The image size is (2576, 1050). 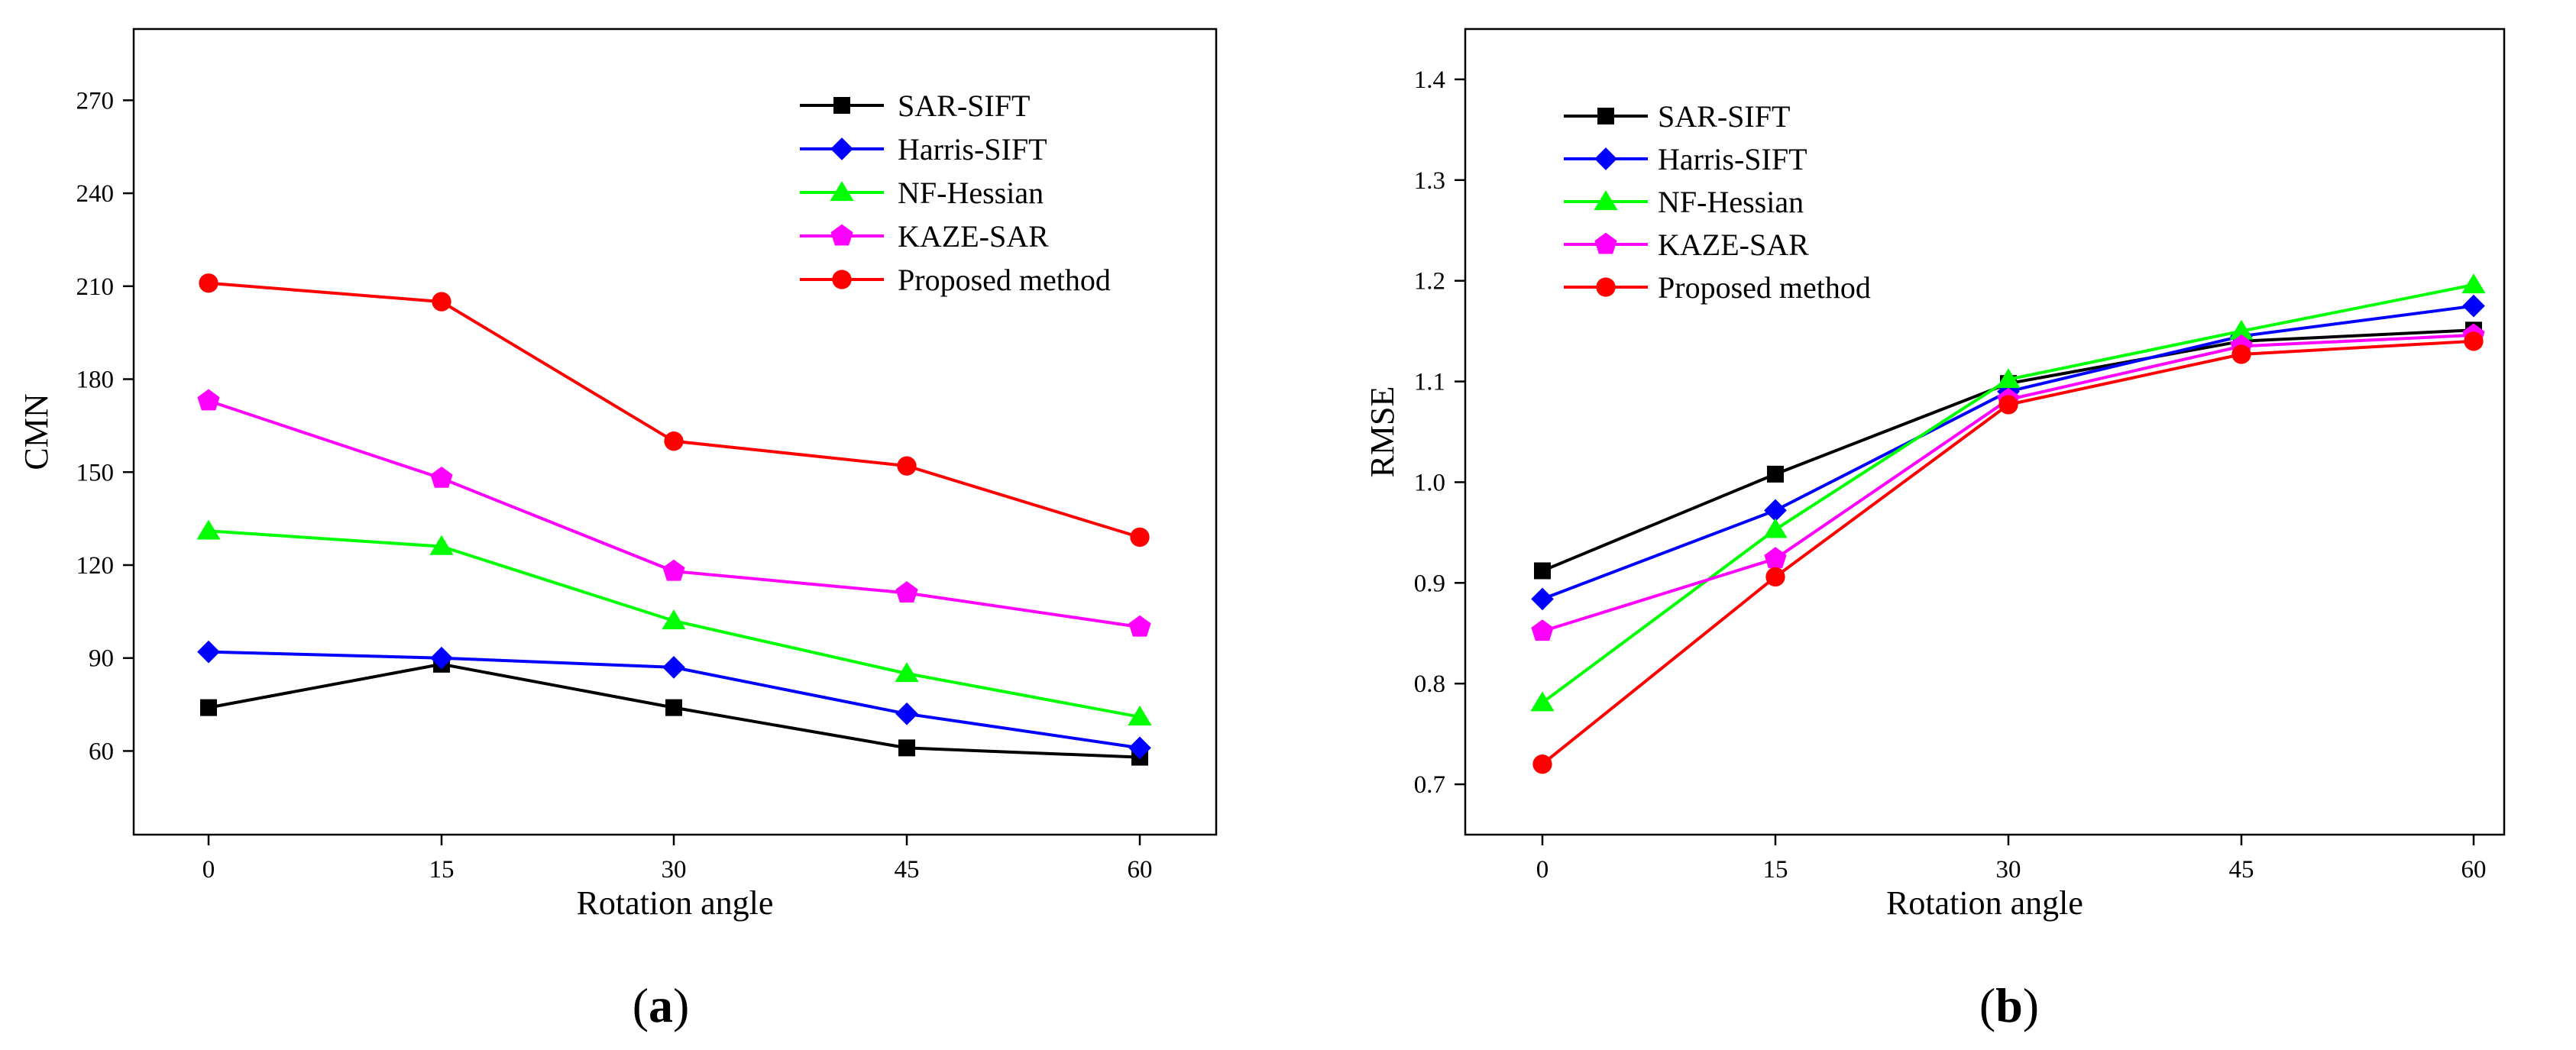 I want to click on panel-a-caption: (a), so click(x=661, y=1005).